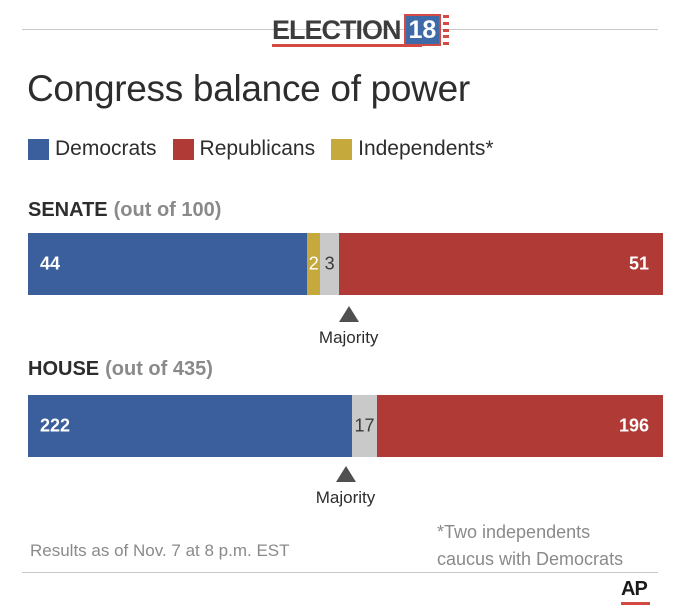 The image size is (695, 612). I want to click on data-label: 2, so click(313, 263).